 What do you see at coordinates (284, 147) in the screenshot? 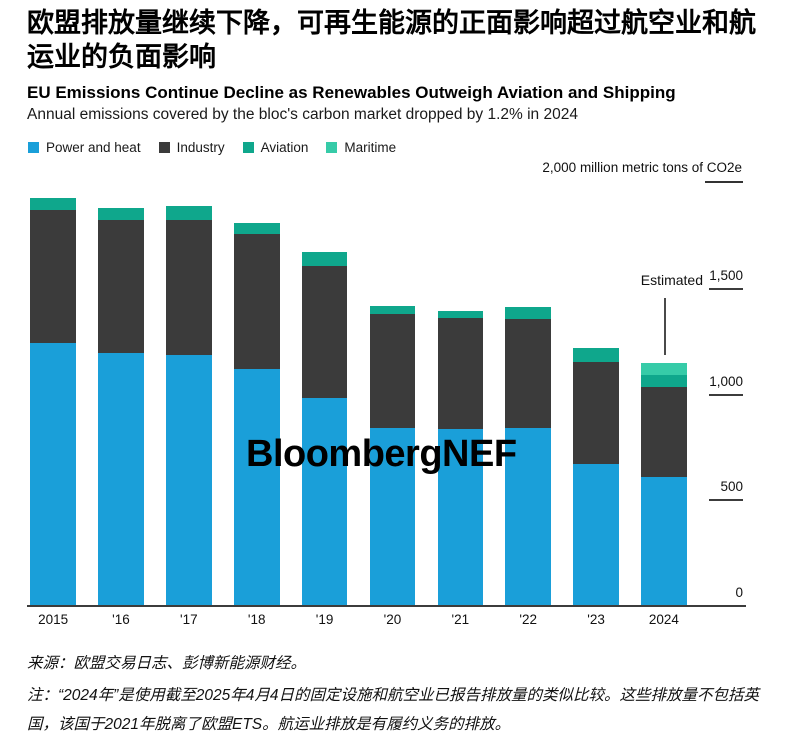
I see `legend-label: Aviation` at bounding box center [284, 147].